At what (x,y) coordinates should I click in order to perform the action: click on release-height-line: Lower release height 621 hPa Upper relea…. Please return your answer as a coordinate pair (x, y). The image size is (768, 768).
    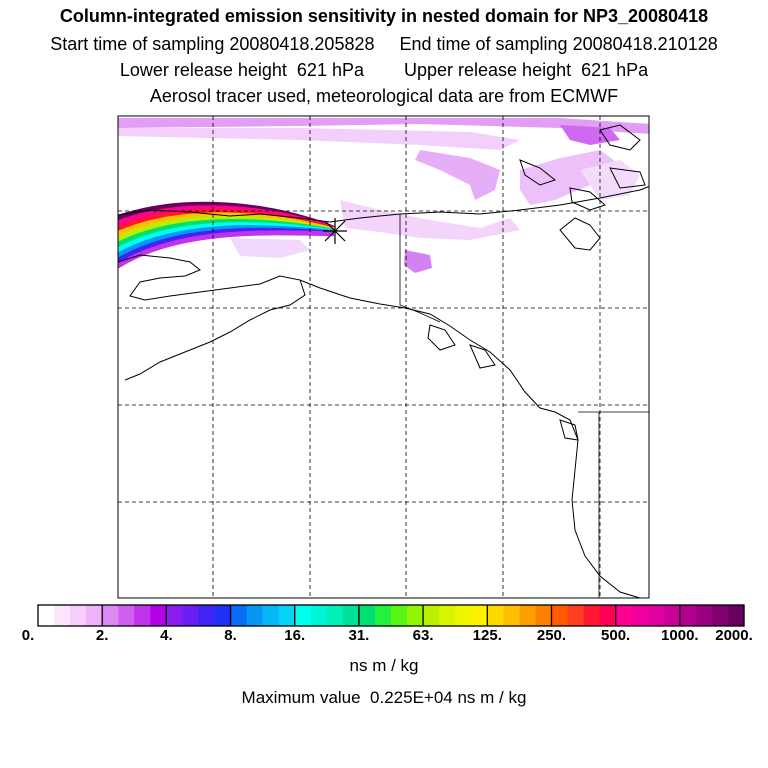
    Looking at the image, I should click on (384, 70).